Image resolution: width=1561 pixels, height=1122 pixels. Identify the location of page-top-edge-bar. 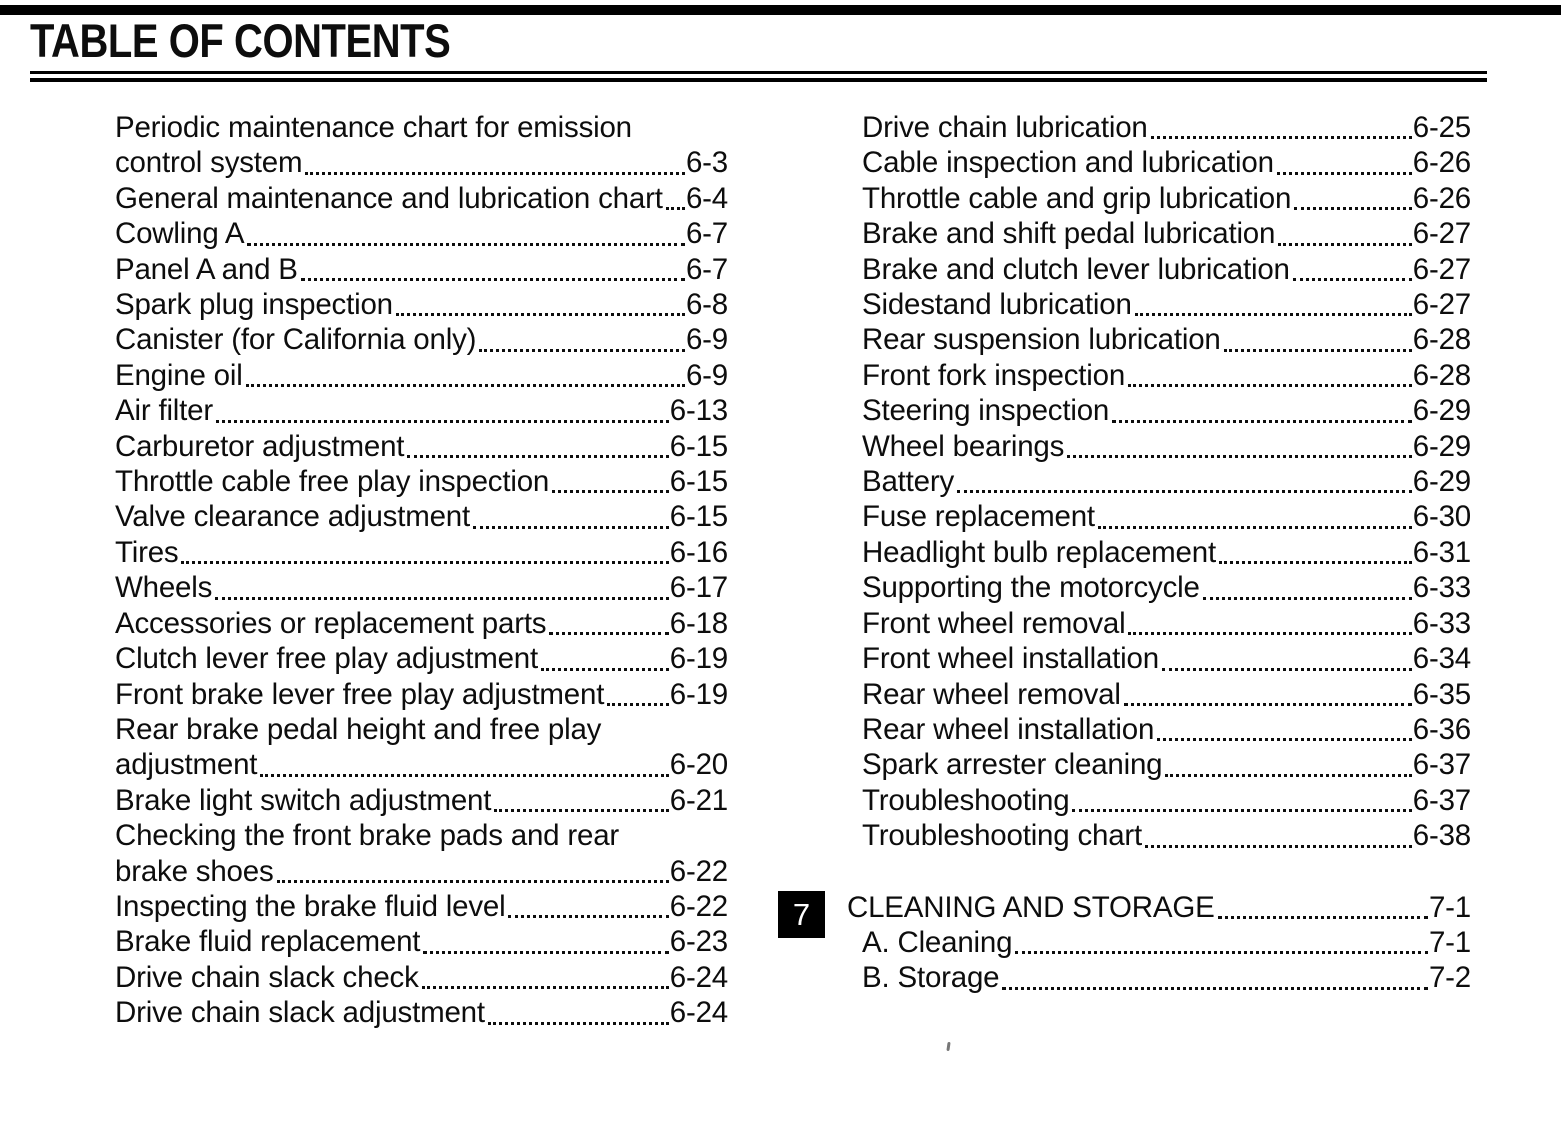
(780, 10).